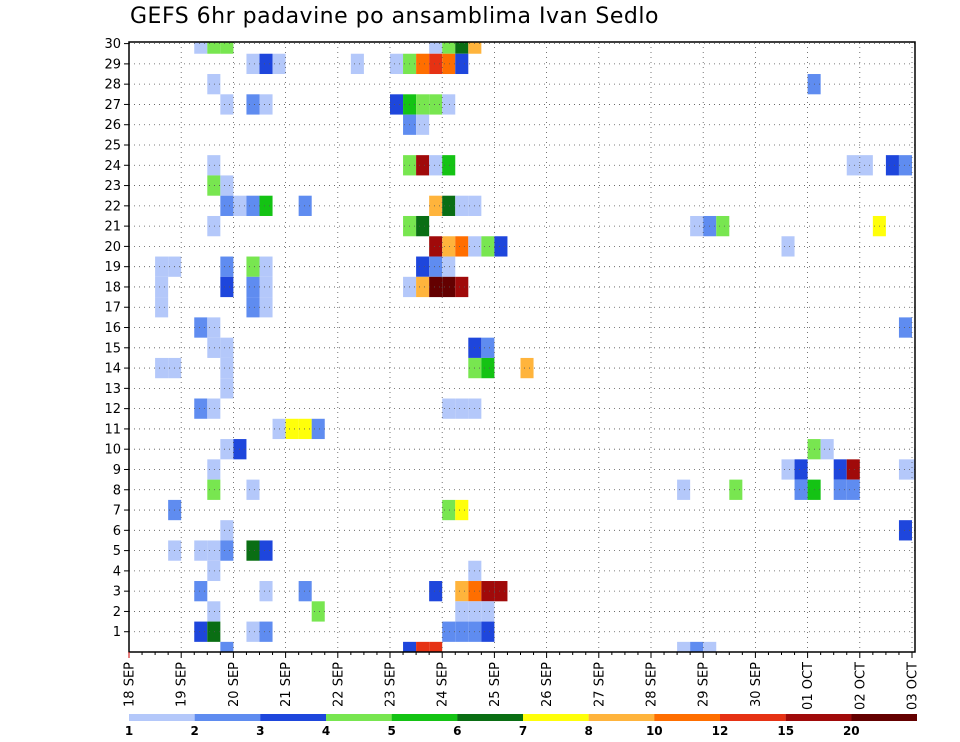 This screenshot has width=960, height=742. Describe the element at coordinates (652, 684) in the screenshot. I see `x-tick-label: 28 SEP` at that location.